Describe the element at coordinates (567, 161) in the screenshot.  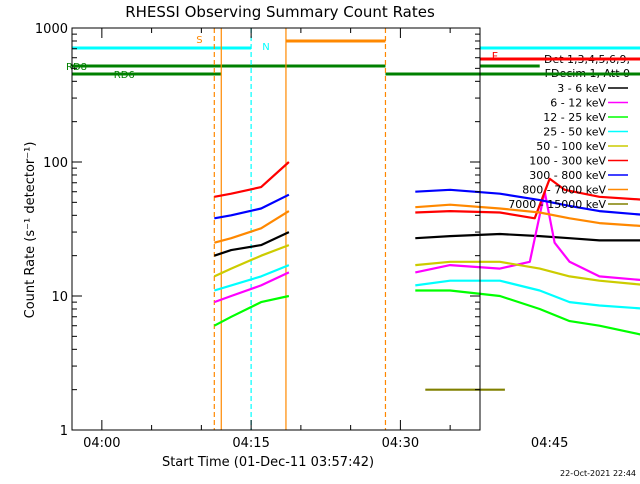
I see `legend-label: 100 - 300 keV` at that location.